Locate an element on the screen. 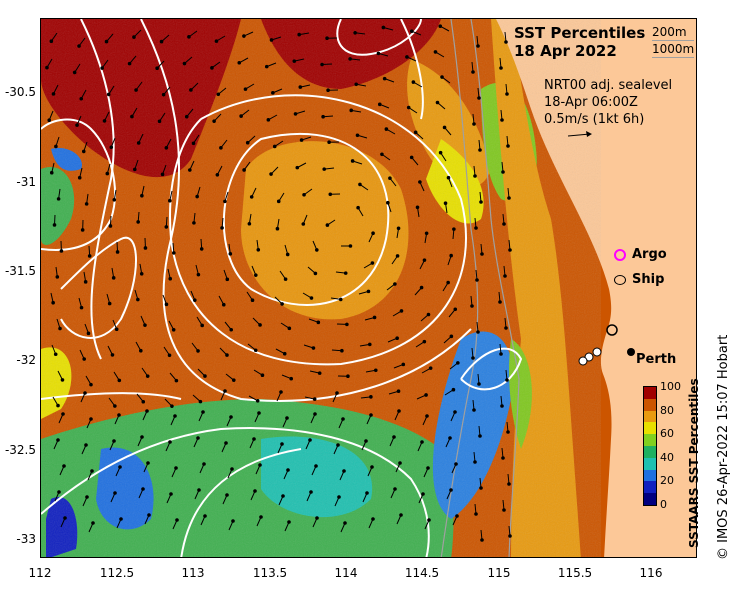 Image resolution: width=740 pixels, height=592 pixels. y-tick-label: -31.5 is located at coordinates (20, 271).